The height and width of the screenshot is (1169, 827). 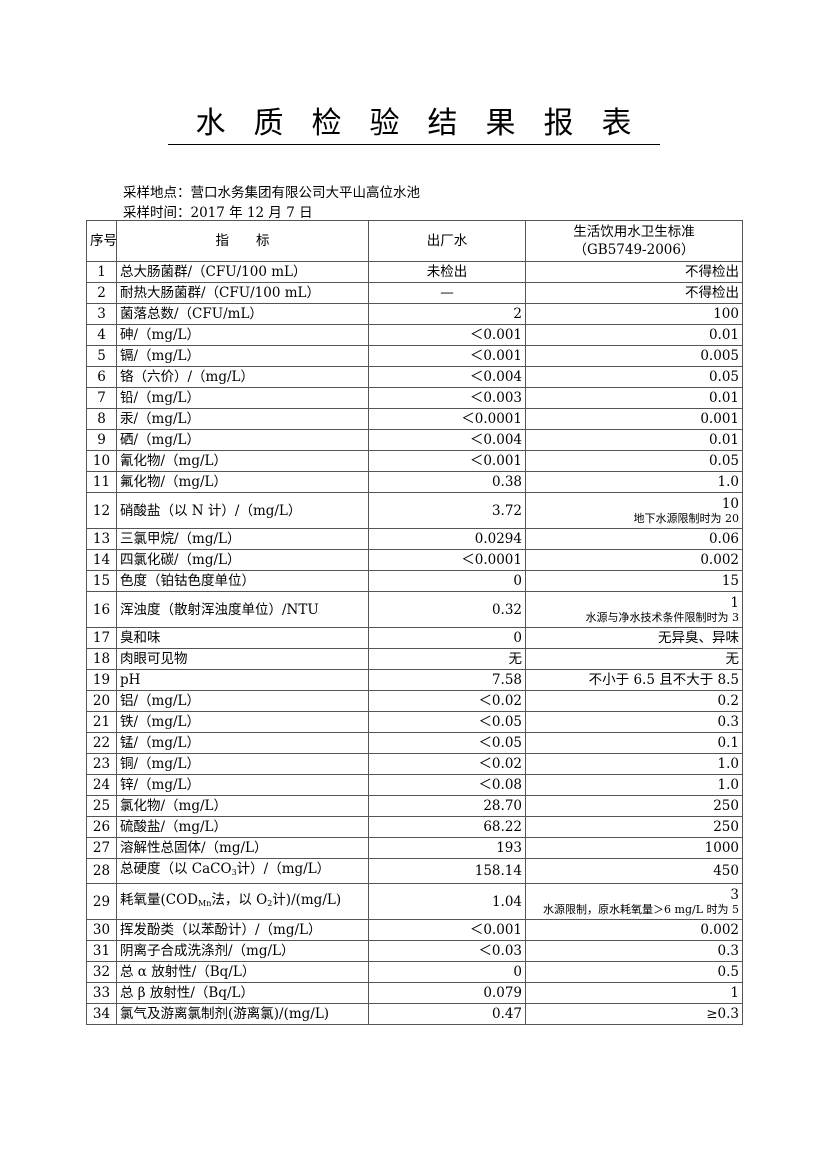 I want to click on indicator-name: 硝酸盐（以 N 计）/（mg/L）, so click(x=242, y=510).